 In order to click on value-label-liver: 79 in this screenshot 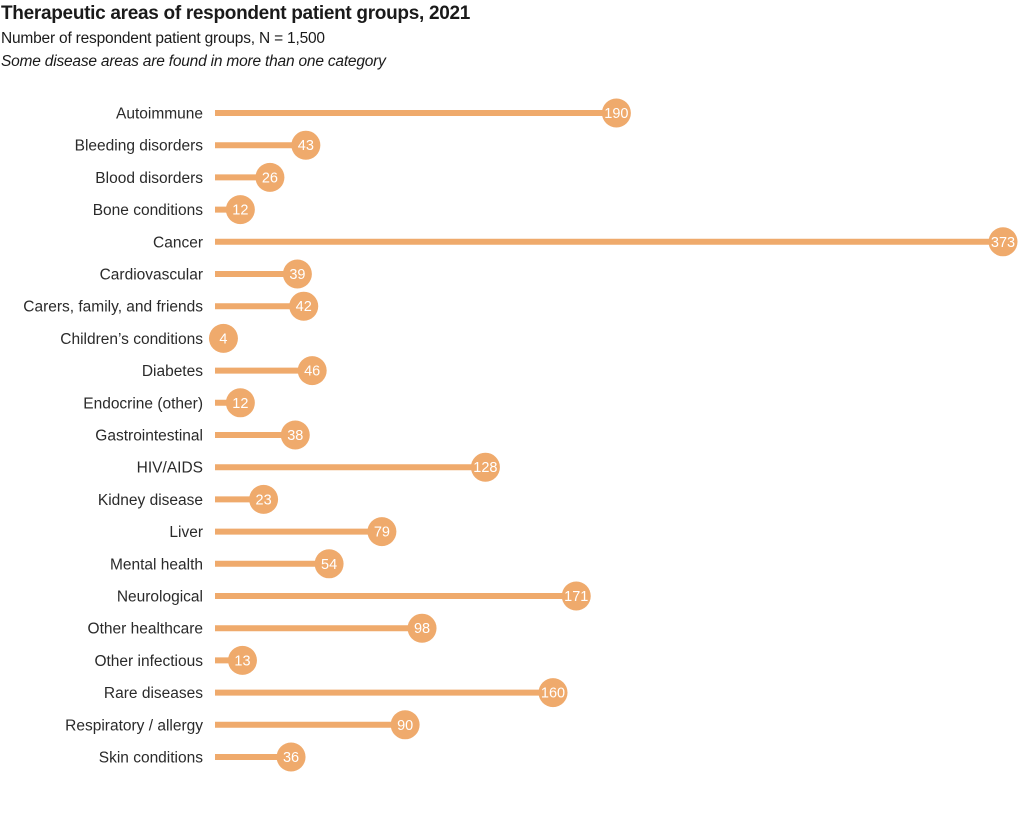, I will do `click(382, 533)`.